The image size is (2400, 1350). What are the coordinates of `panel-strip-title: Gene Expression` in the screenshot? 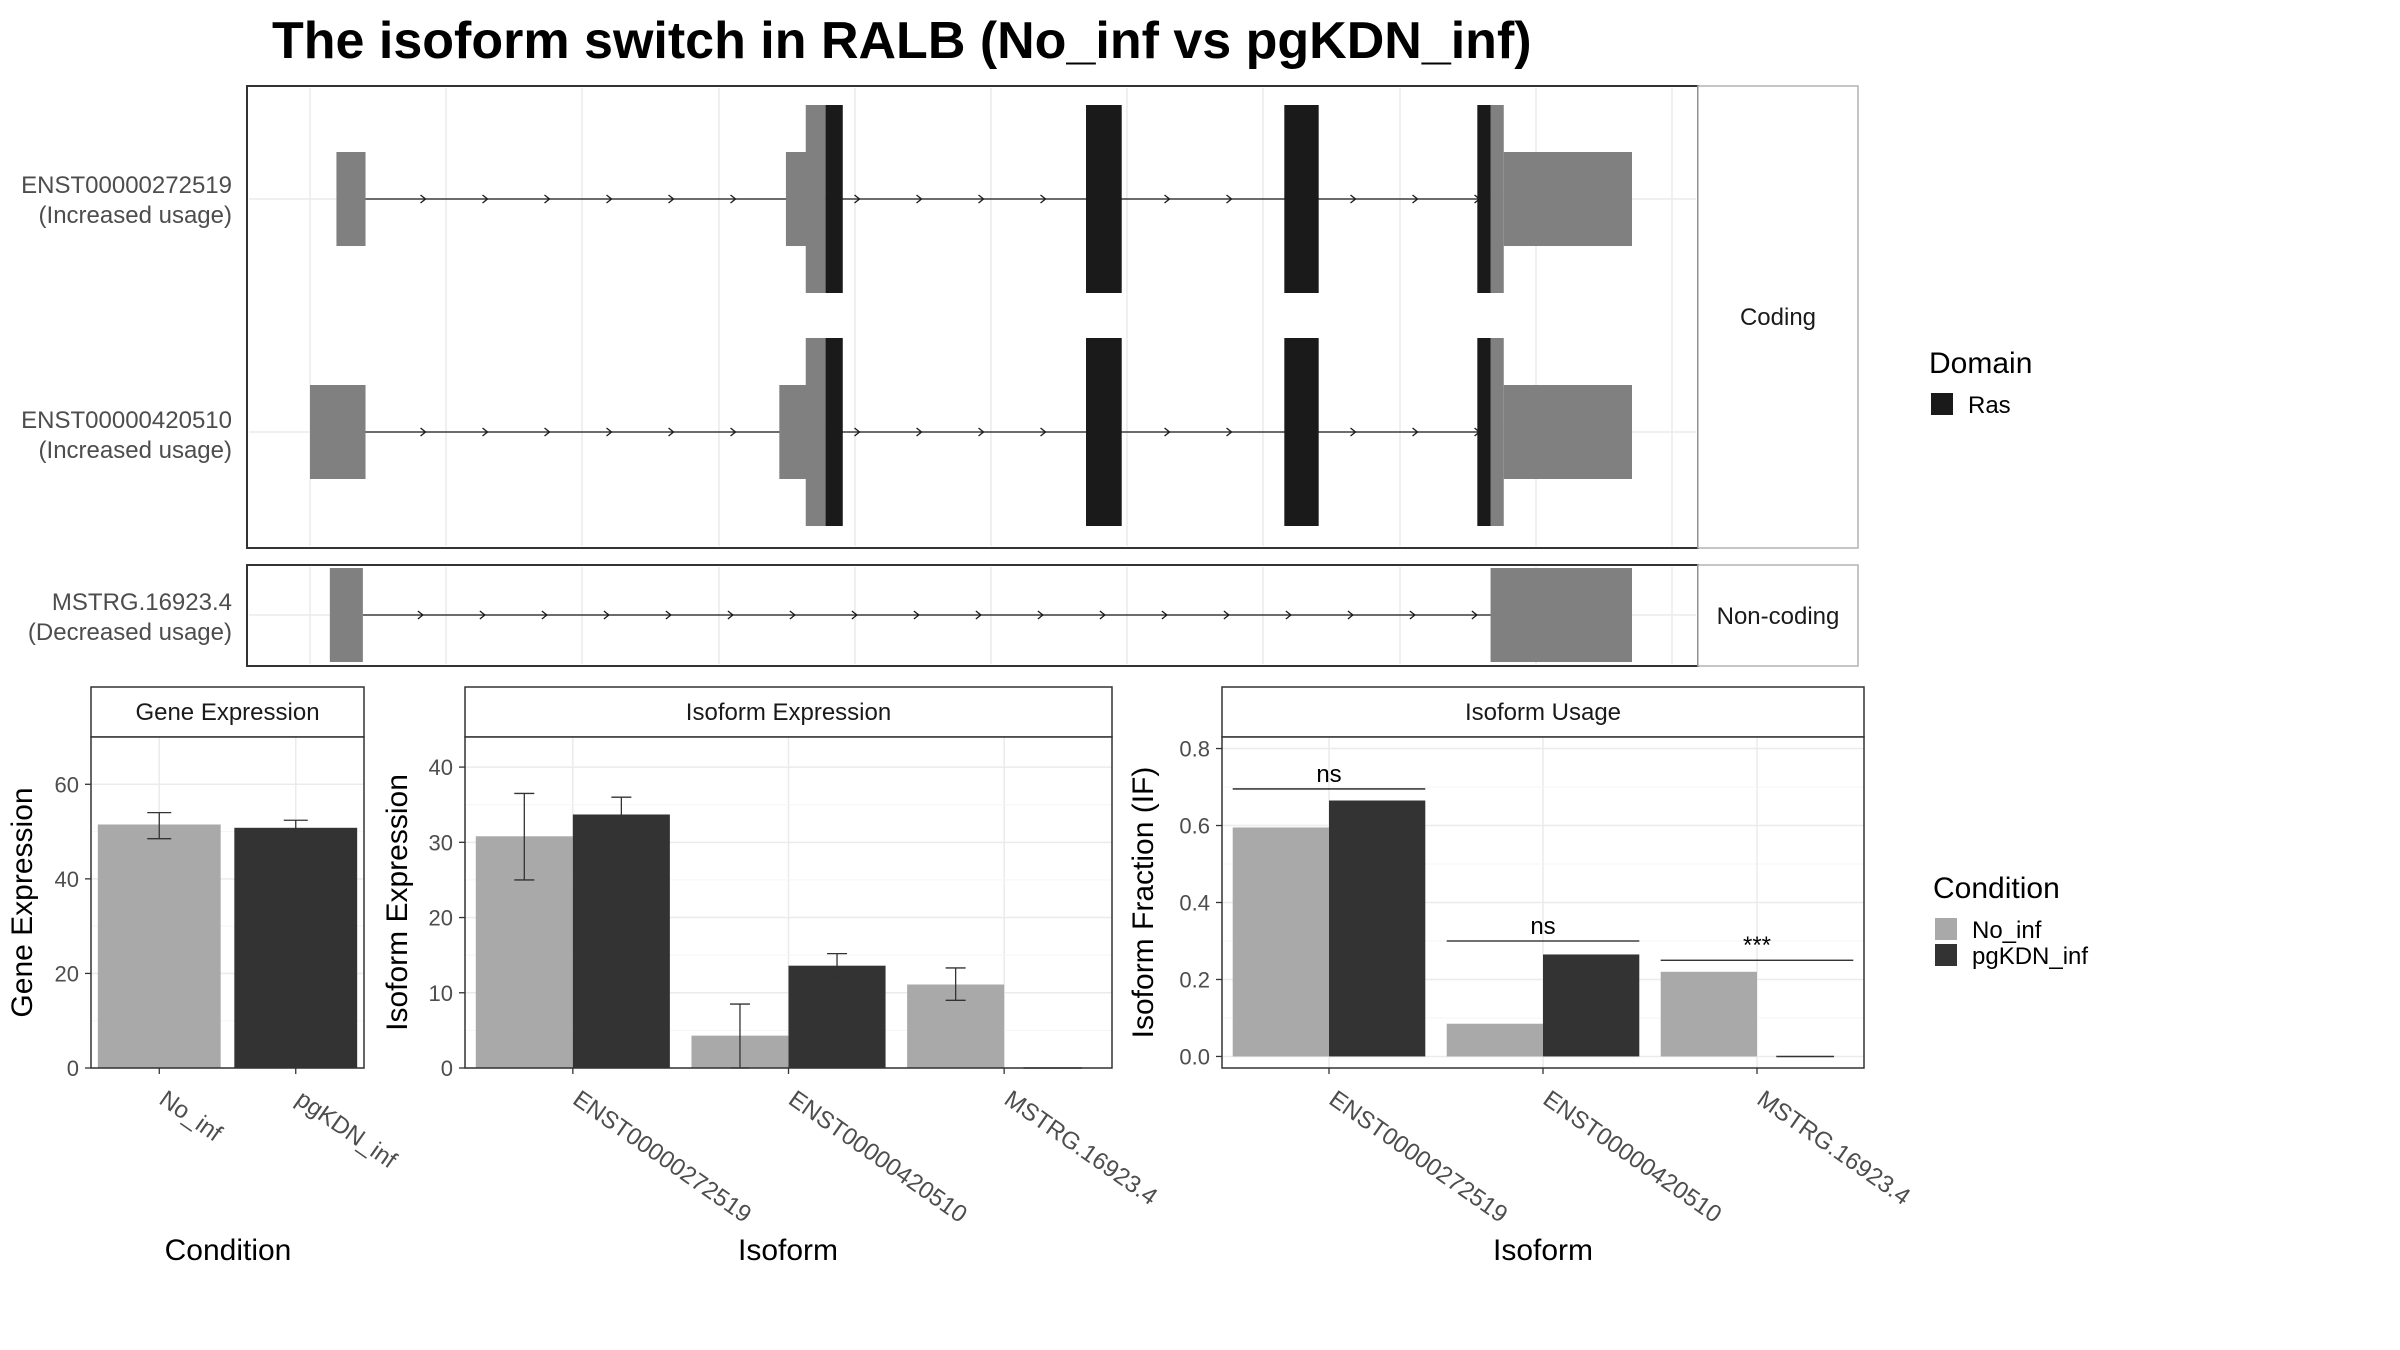 It's located at (227, 712).